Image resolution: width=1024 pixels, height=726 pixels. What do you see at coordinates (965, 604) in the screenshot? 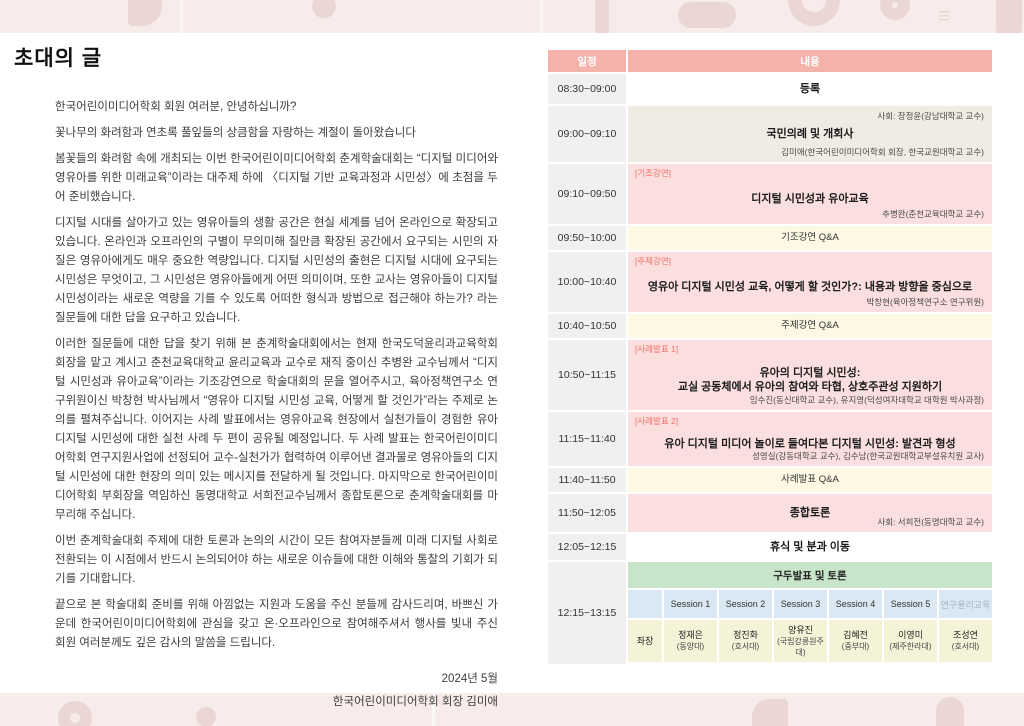
I see `oral-session-label: 연구윤리교육` at bounding box center [965, 604].